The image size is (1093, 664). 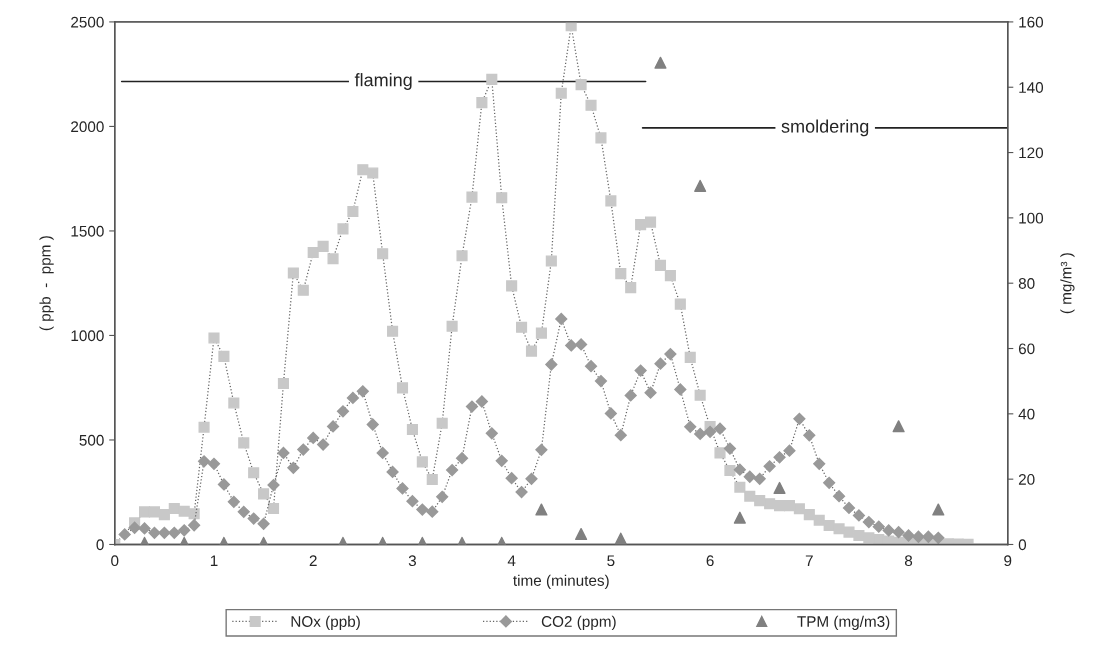 What do you see at coordinates (1026, 283) in the screenshot?
I see `y2-tick-label: 80` at bounding box center [1026, 283].